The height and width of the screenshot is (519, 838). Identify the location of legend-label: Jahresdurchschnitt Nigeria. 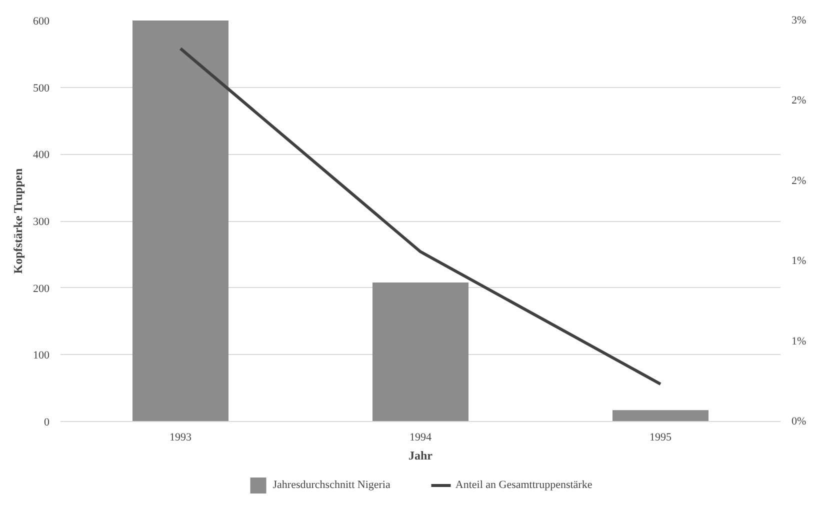
(331, 485).